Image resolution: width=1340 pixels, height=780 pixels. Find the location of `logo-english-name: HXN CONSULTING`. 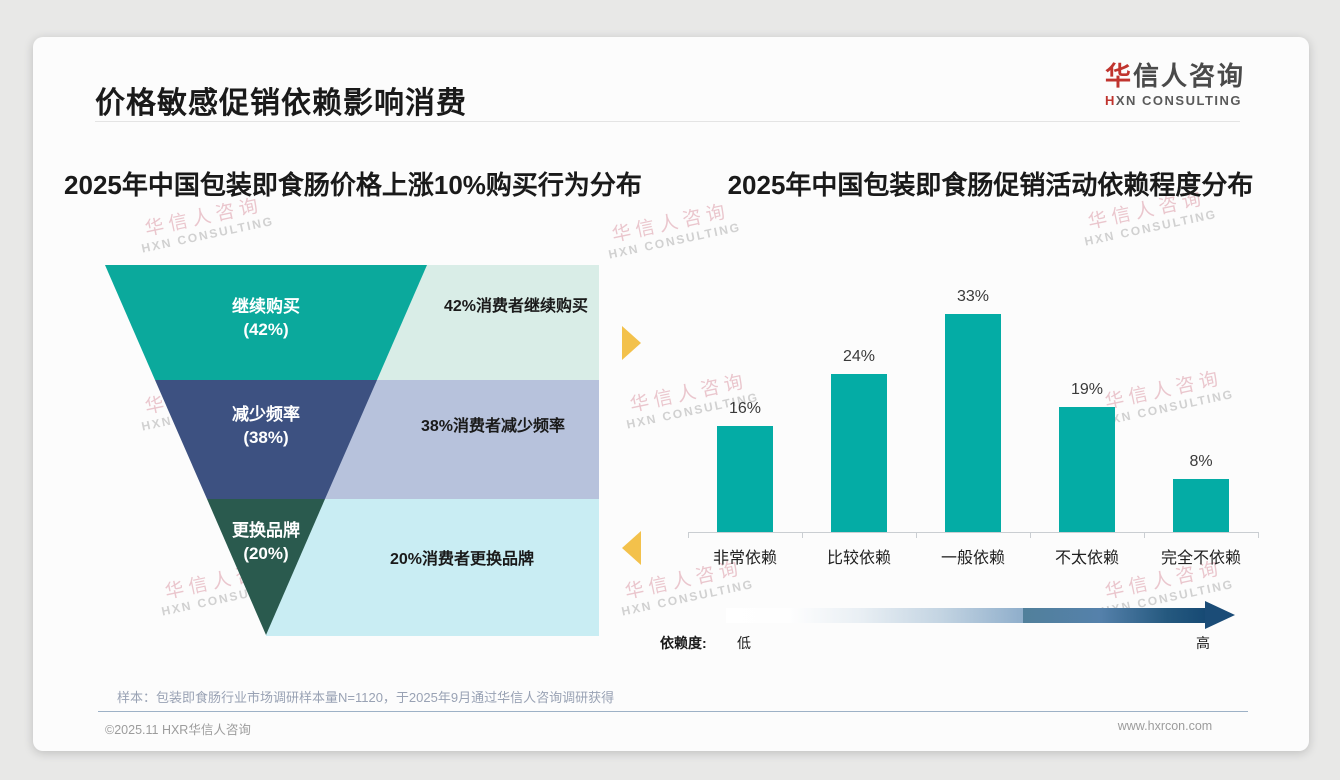

logo-english-name: HXN CONSULTING is located at coordinates (1175, 100).